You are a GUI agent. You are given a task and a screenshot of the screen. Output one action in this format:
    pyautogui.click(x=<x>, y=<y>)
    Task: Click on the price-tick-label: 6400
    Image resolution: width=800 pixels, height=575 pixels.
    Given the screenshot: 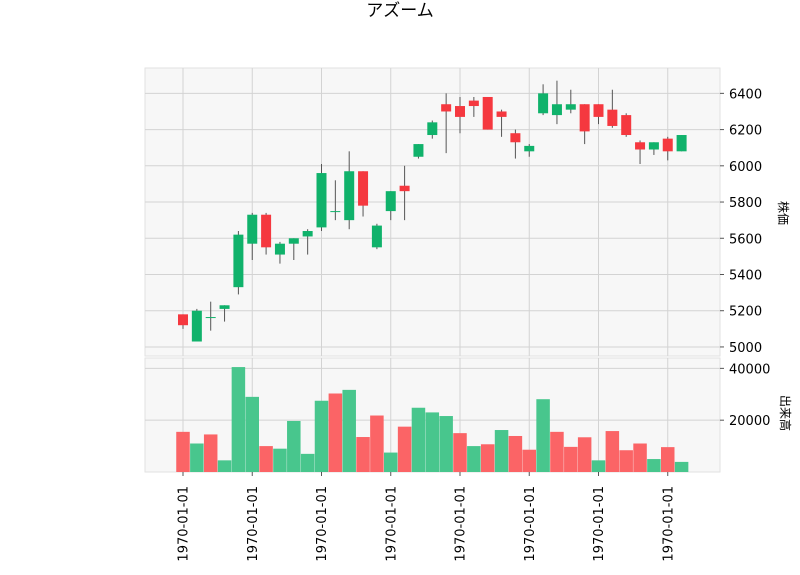 What is the action you would take?
    pyautogui.click(x=745, y=94)
    